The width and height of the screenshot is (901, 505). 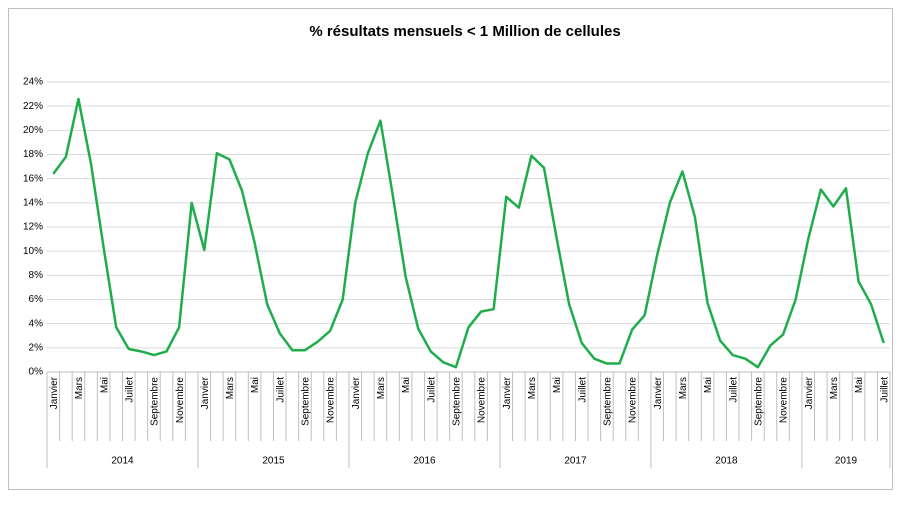 I want to click on y-tick-label: 10%, so click(x=33, y=251).